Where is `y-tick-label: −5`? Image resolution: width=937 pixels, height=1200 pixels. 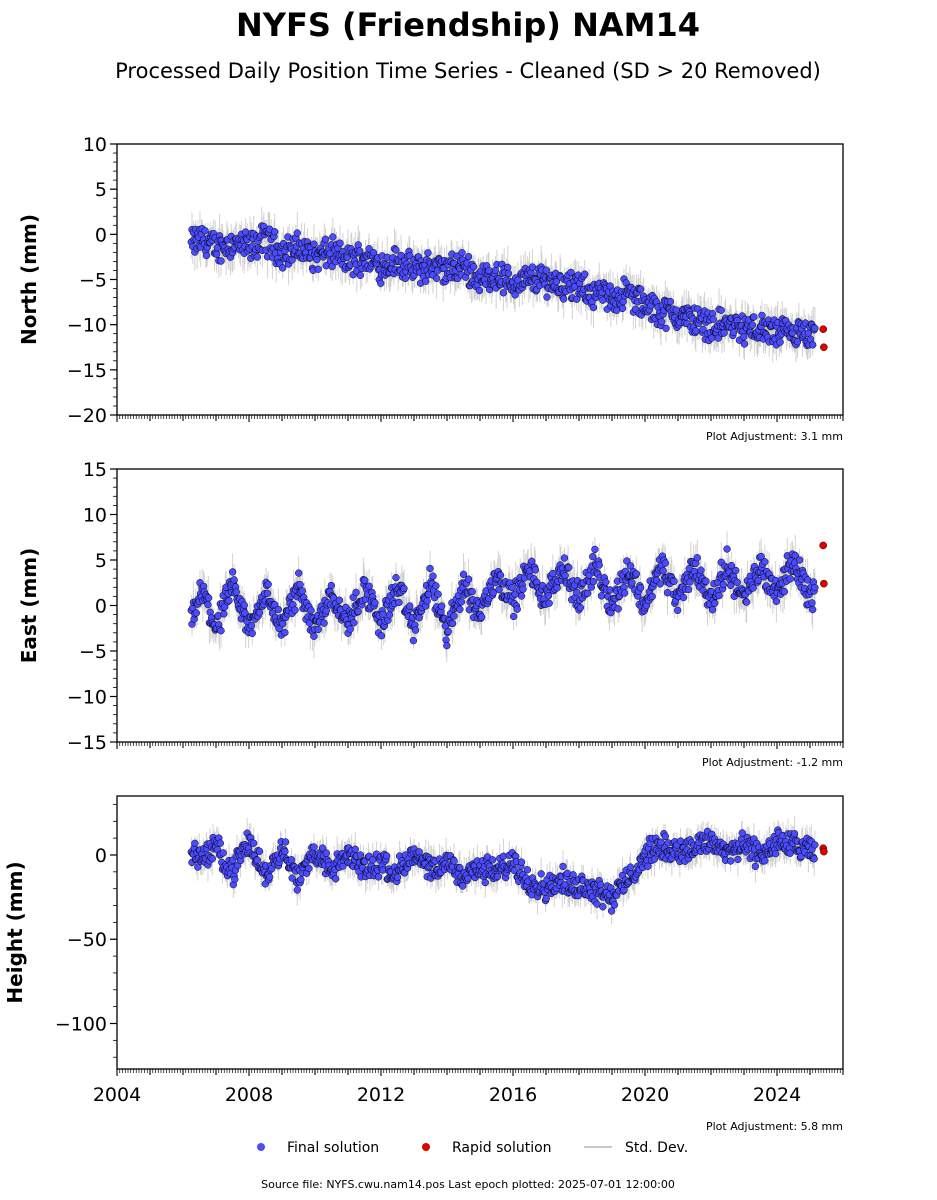 y-tick-label: −5 is located at coordinates (93, 652).